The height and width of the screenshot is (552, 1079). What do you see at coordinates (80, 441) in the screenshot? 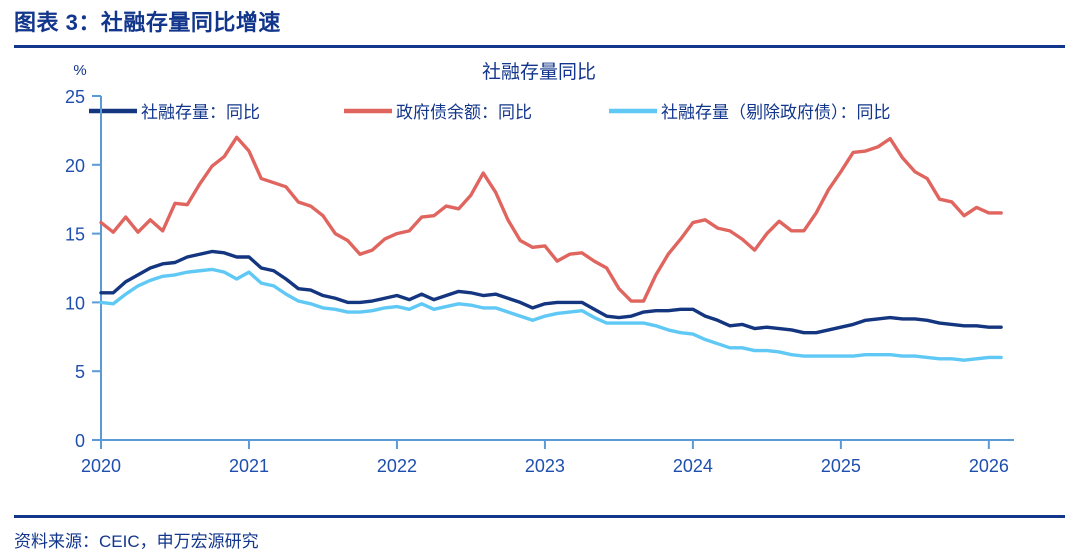
I see `y-axis-tick-label: 0` at bounding box center [80, 441].